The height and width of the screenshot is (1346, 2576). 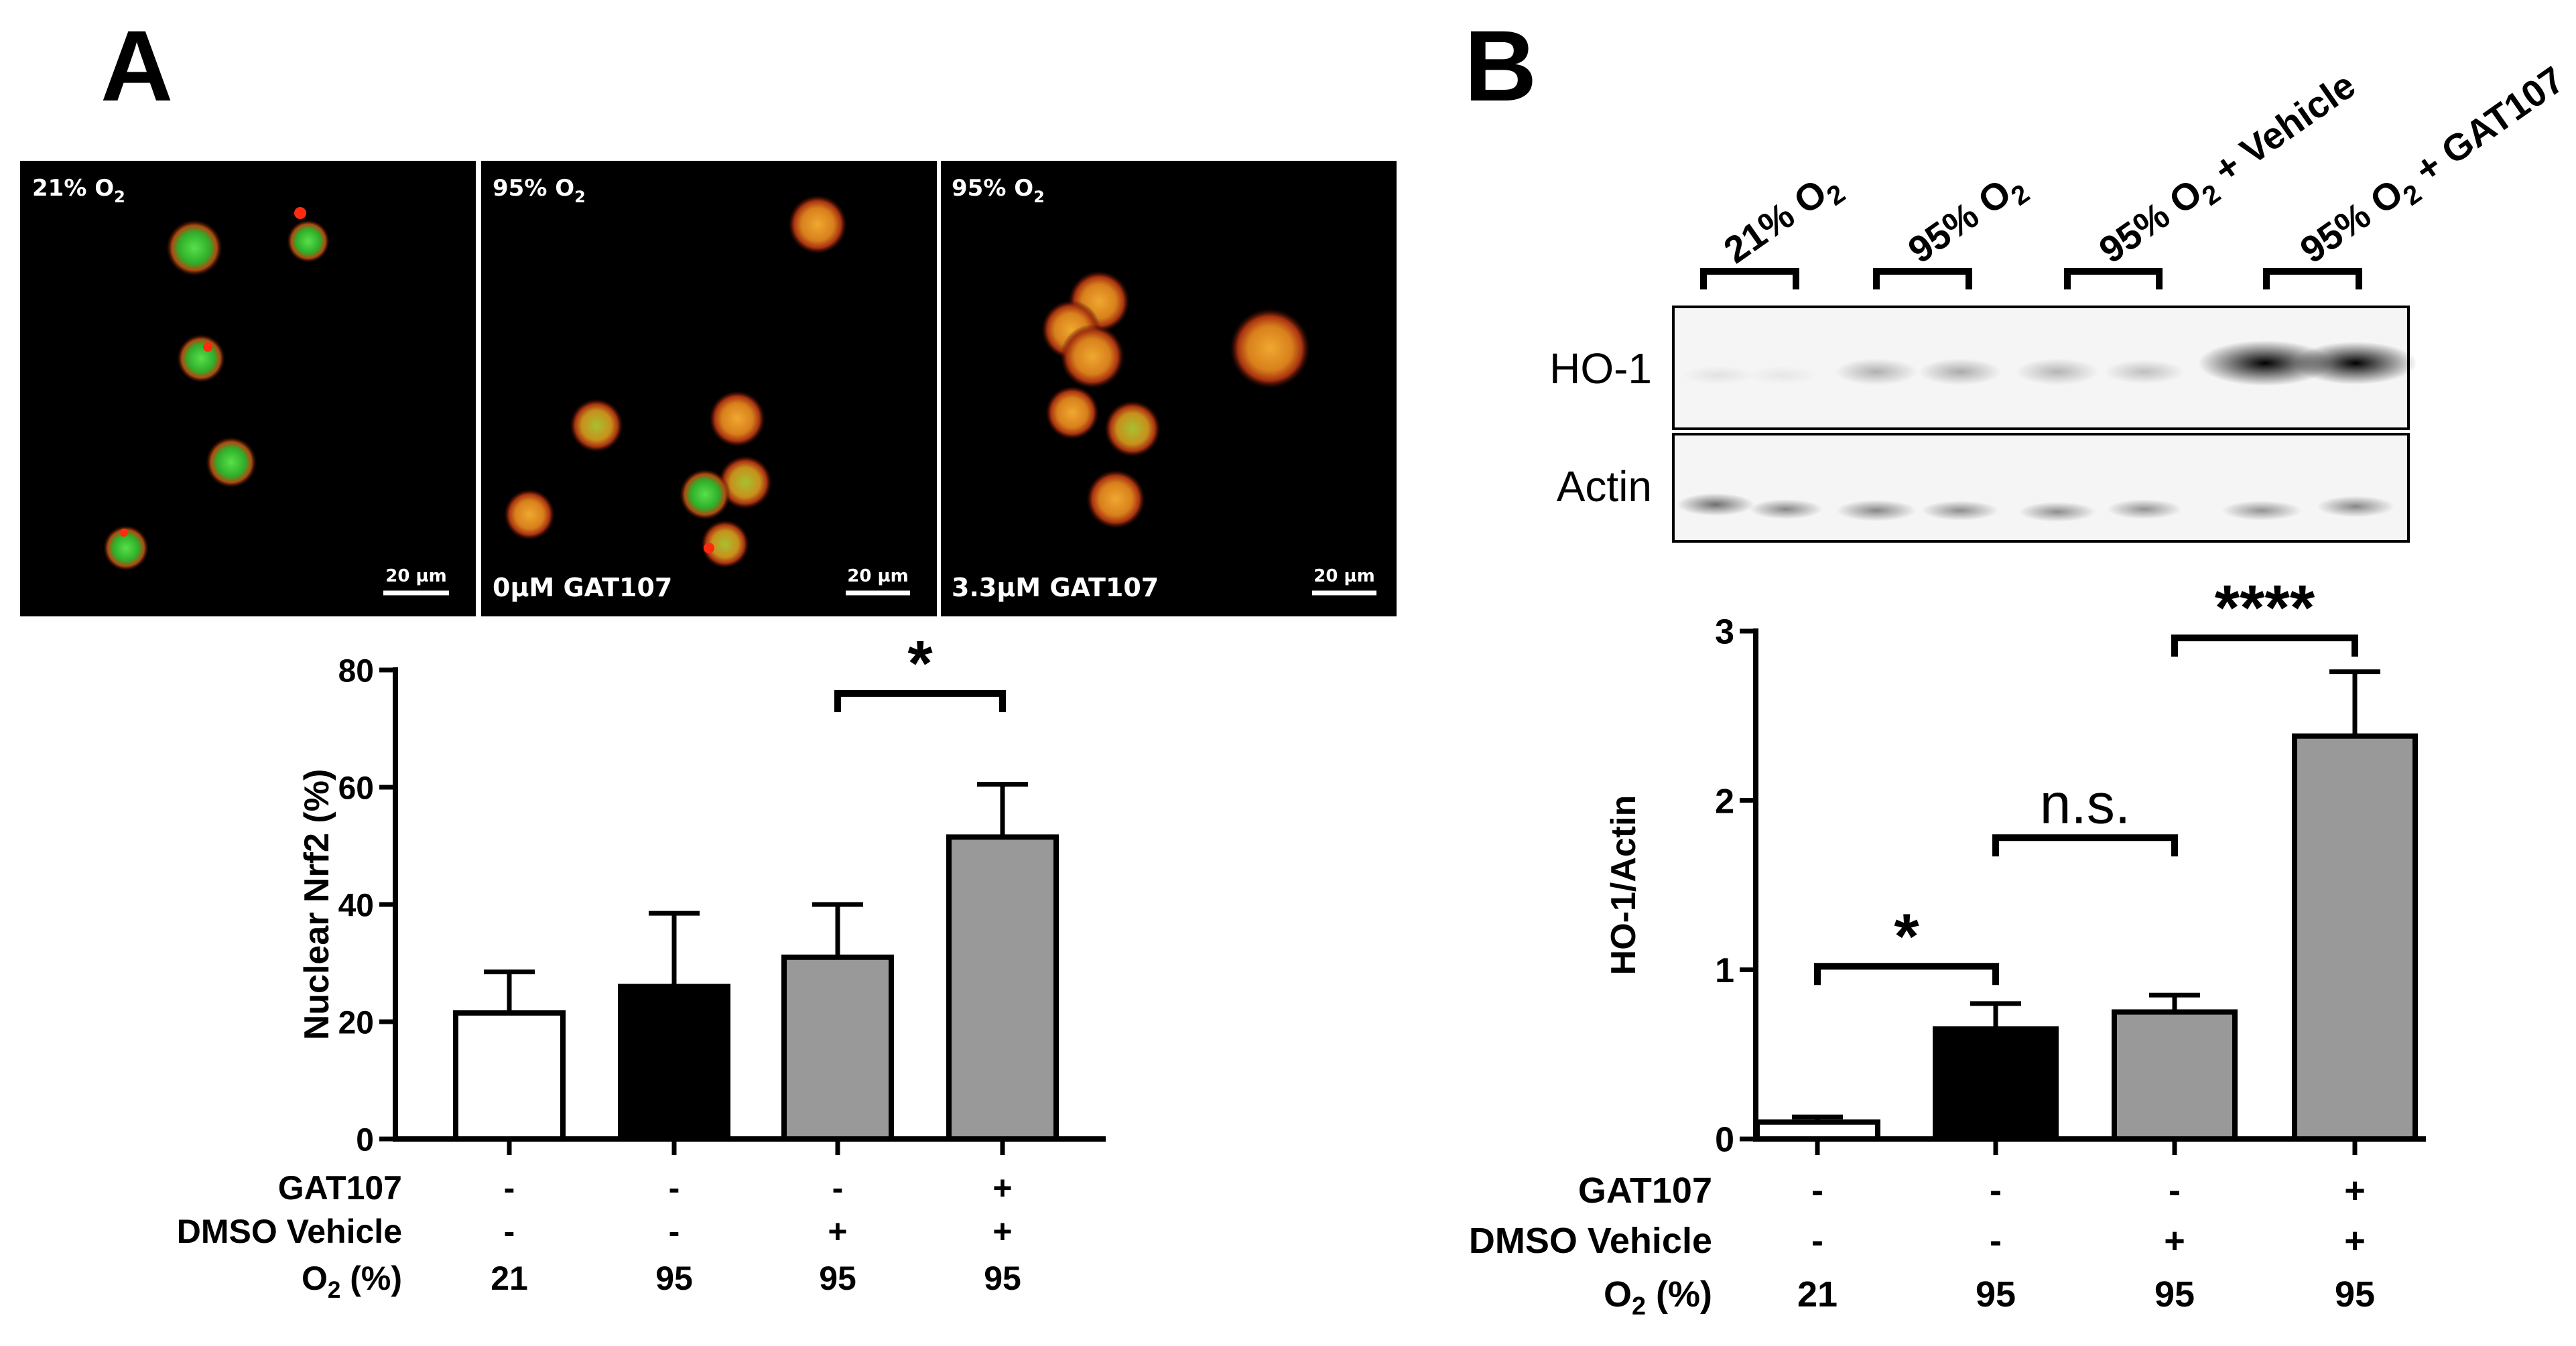 What do you see at coordinates (1724, 801) in the screenshot?
I see `y-tick-label: 2` at bounding box center [1724, 801].